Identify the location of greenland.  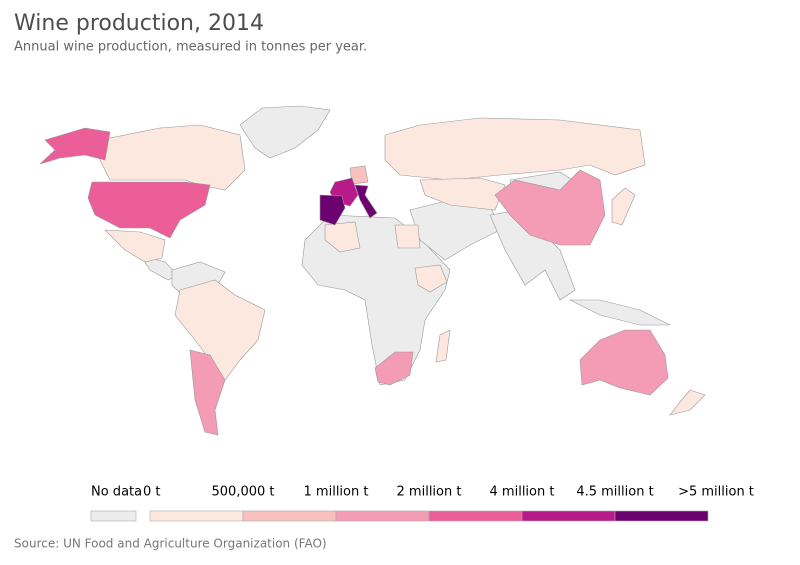
(285, 132).